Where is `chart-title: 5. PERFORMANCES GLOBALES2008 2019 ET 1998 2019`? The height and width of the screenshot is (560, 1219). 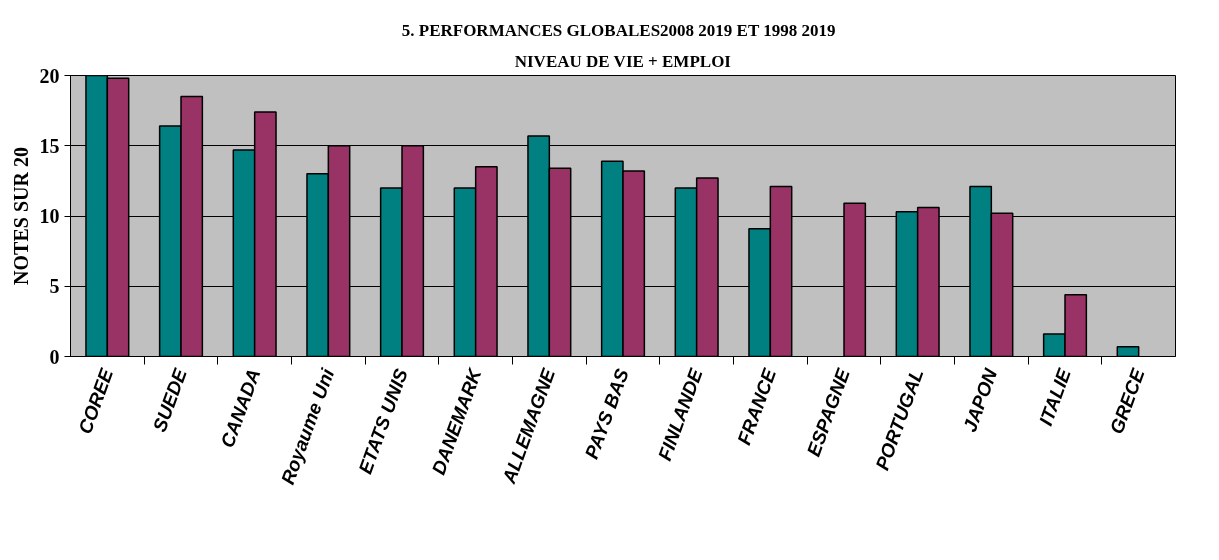 chart-title: 5. PERFORMANCES GLOBALES2008 2019 ET 1998 2019 is located at coordinates (618, 30).